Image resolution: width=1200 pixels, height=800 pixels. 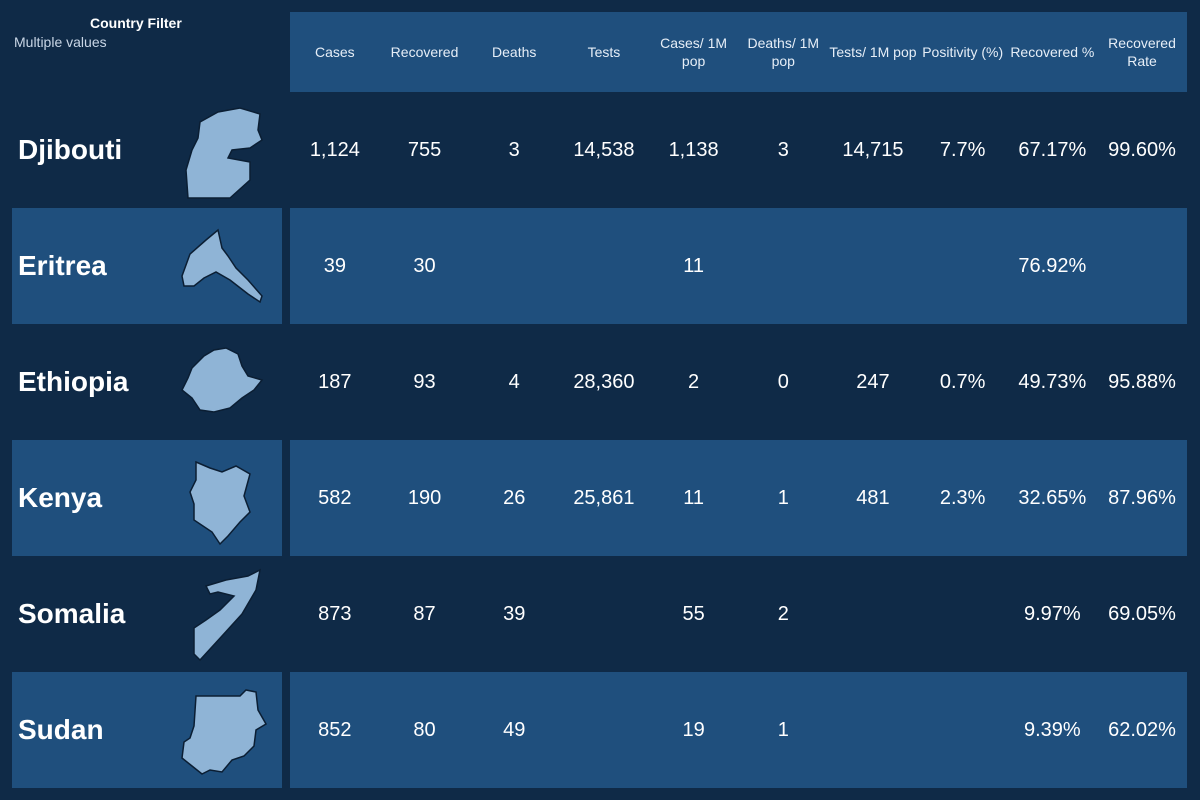 What do you see at coordinates (147, 730) in the screenshot?
I see `country-cell: Sudan` at bounding box center [147, 730].